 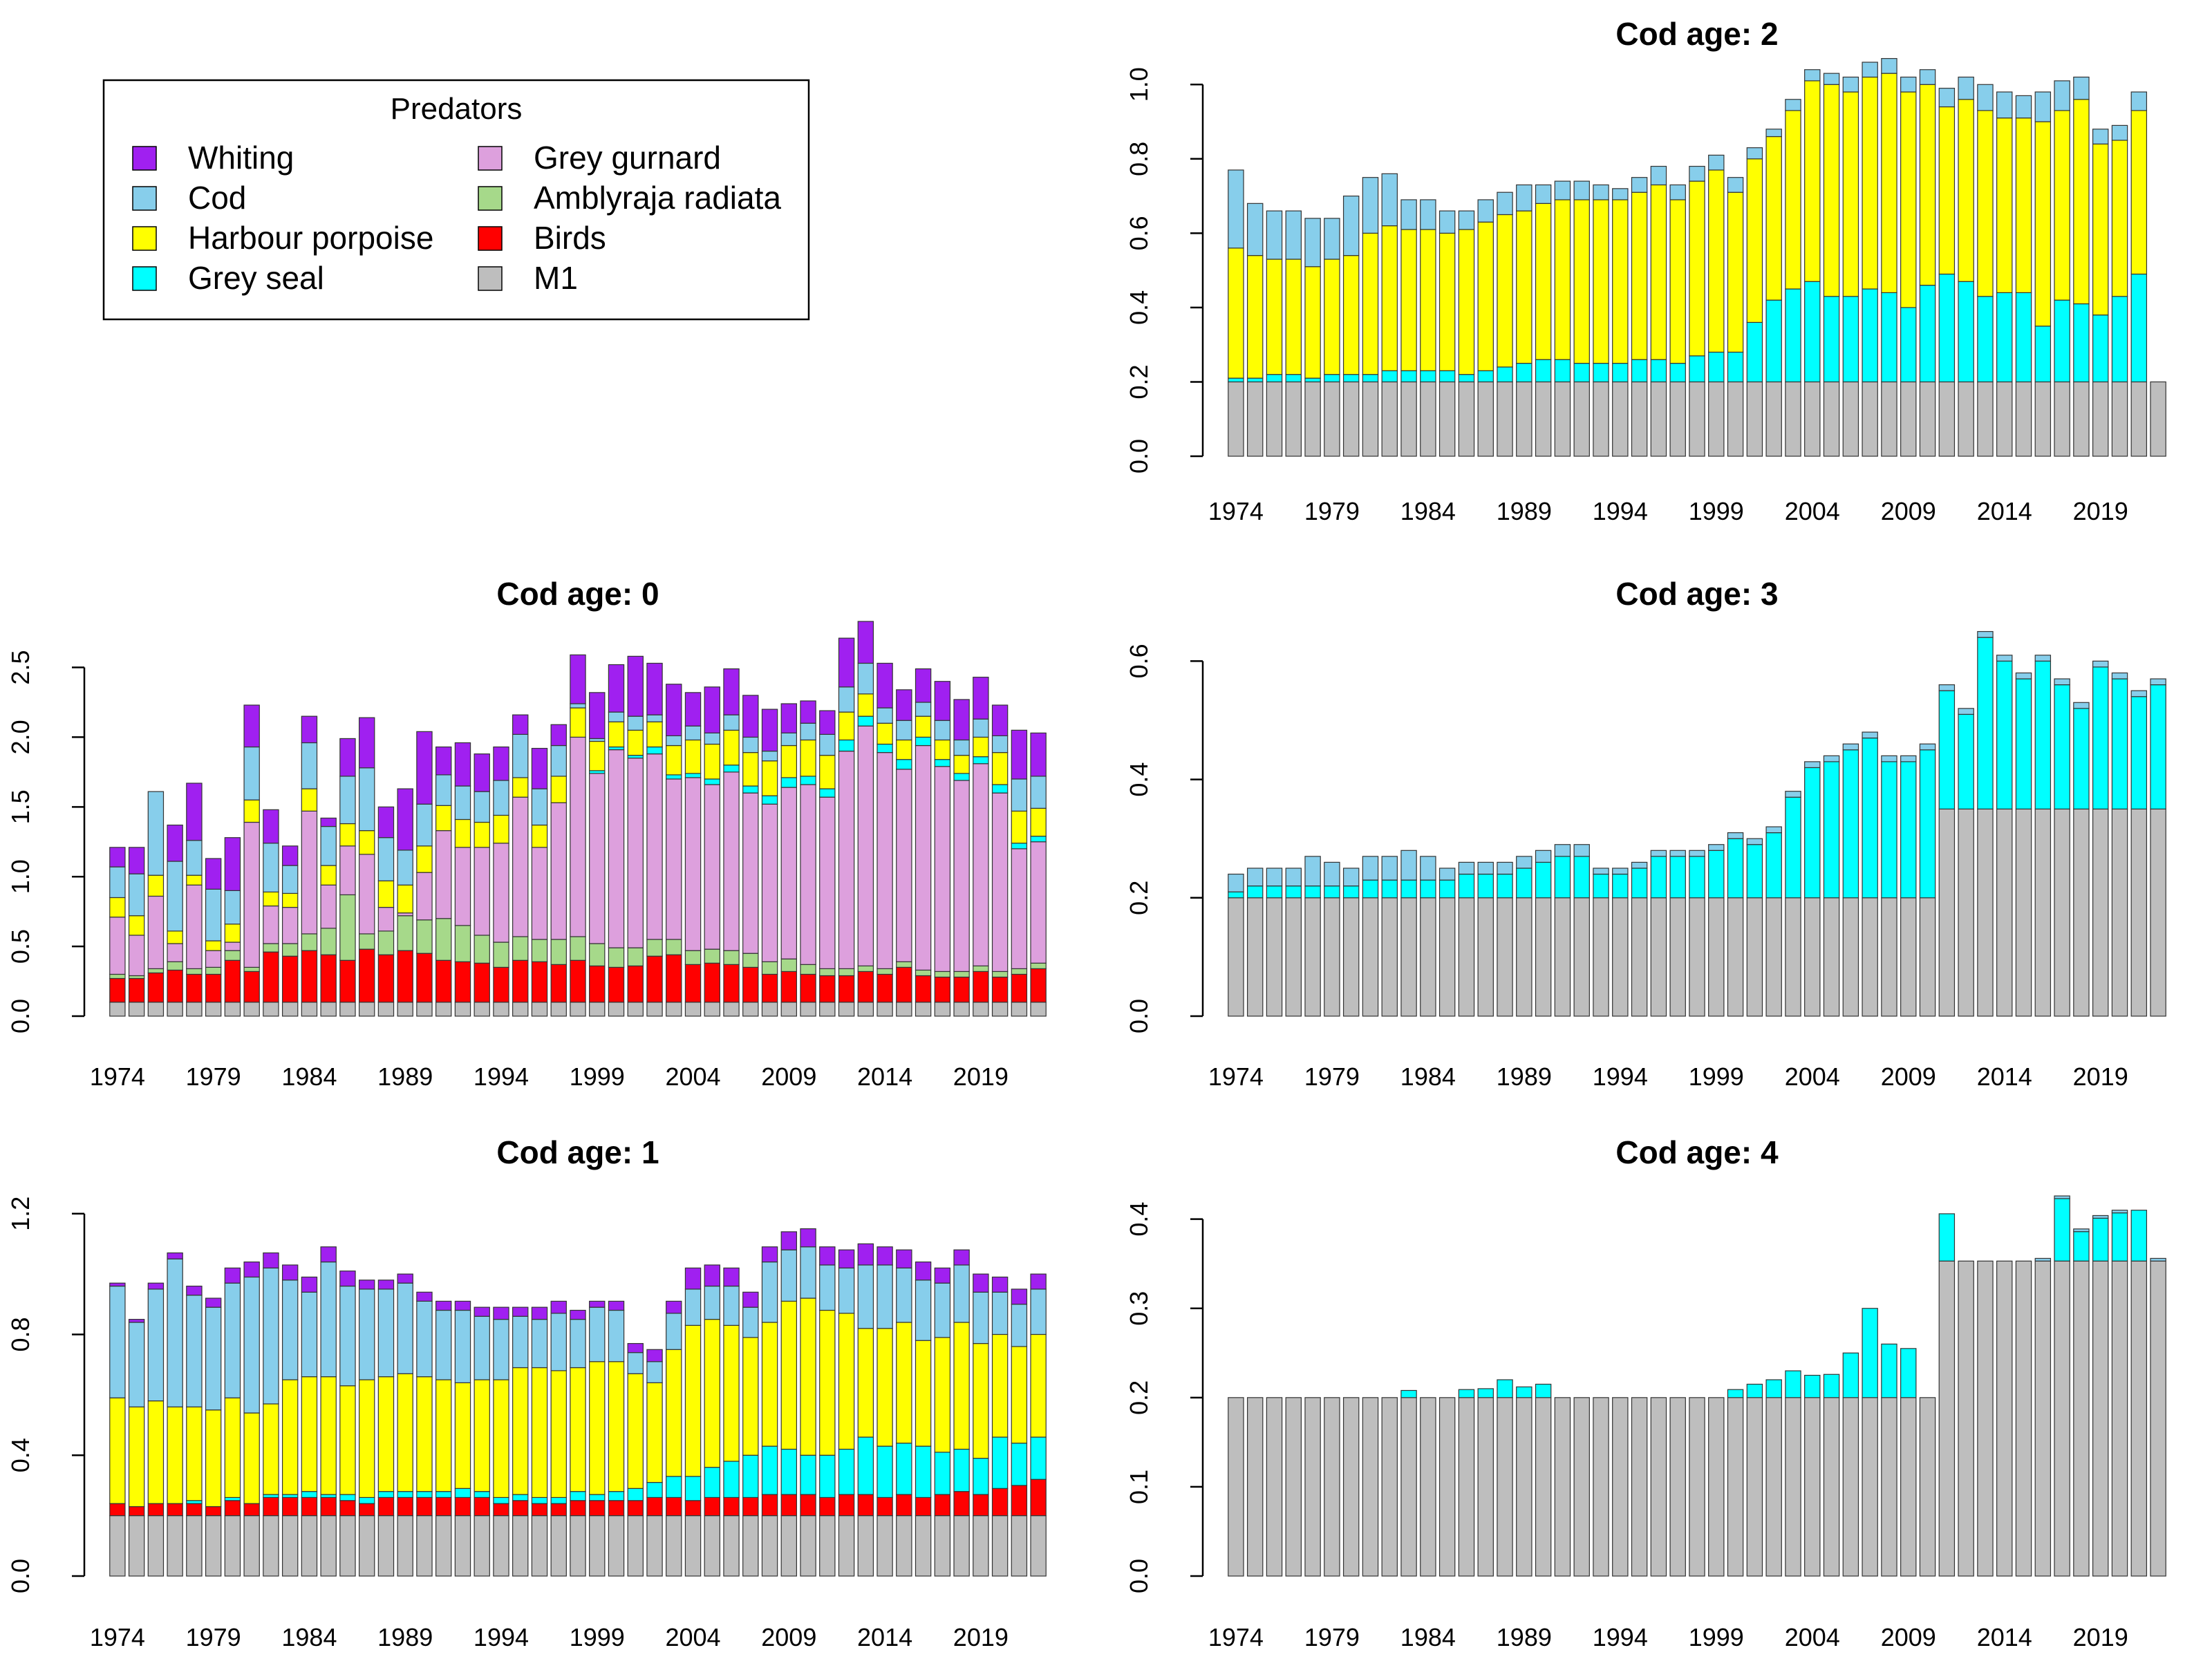 What do you see at coordinates (501, 1076) in the screenshot?
I see `x-tick-label: 1994` at bounding box center [501, 1076].